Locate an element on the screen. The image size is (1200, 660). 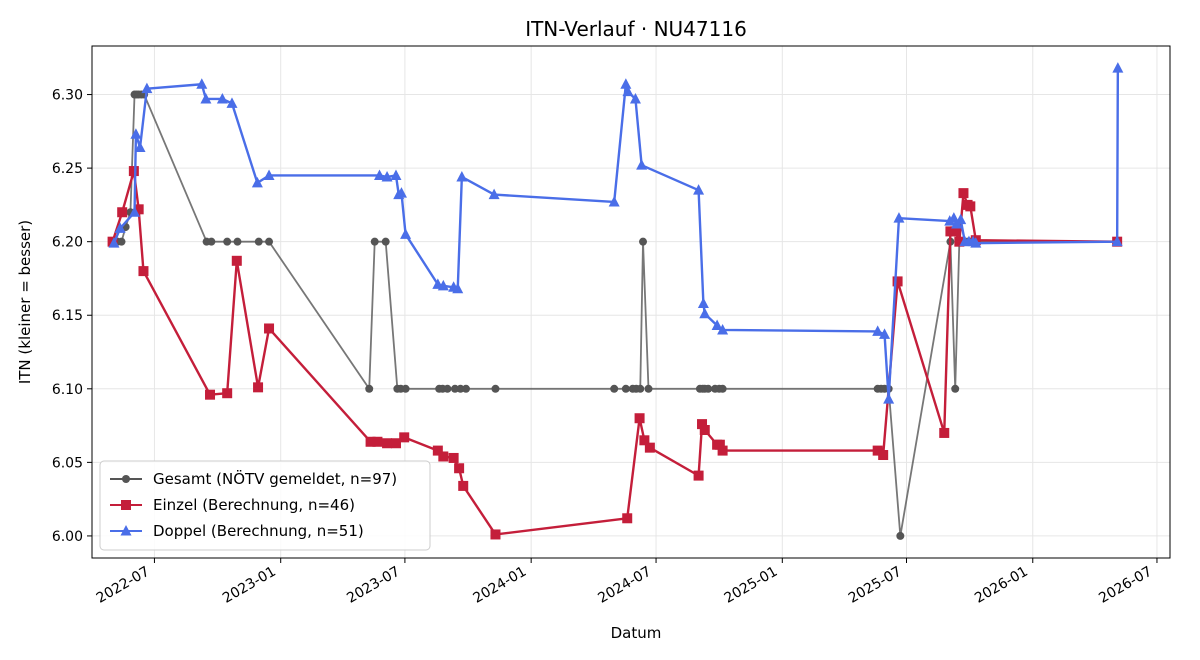
x-tick-label: 2026-01 is located at coordinates (1001, 585).